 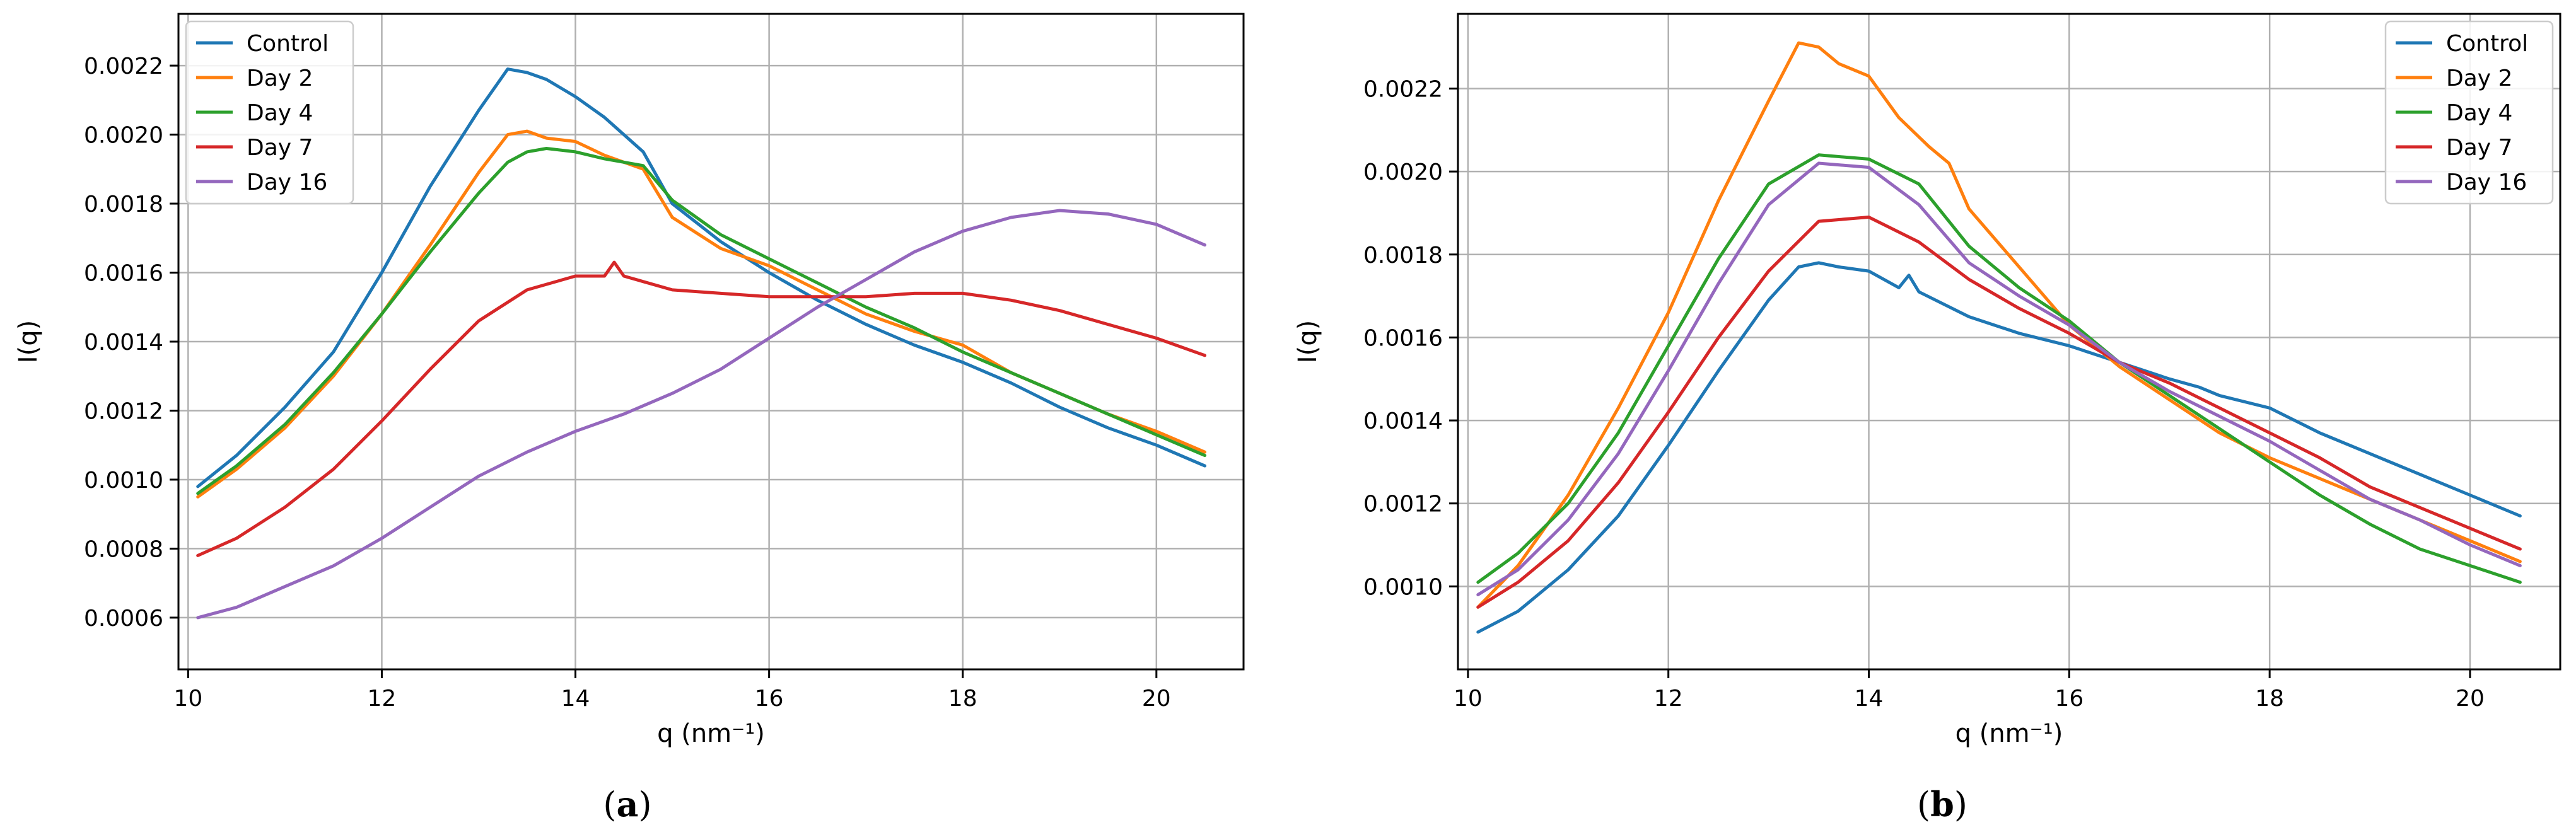 I want to click on caption-letter: a, so click(x=628, y=804).